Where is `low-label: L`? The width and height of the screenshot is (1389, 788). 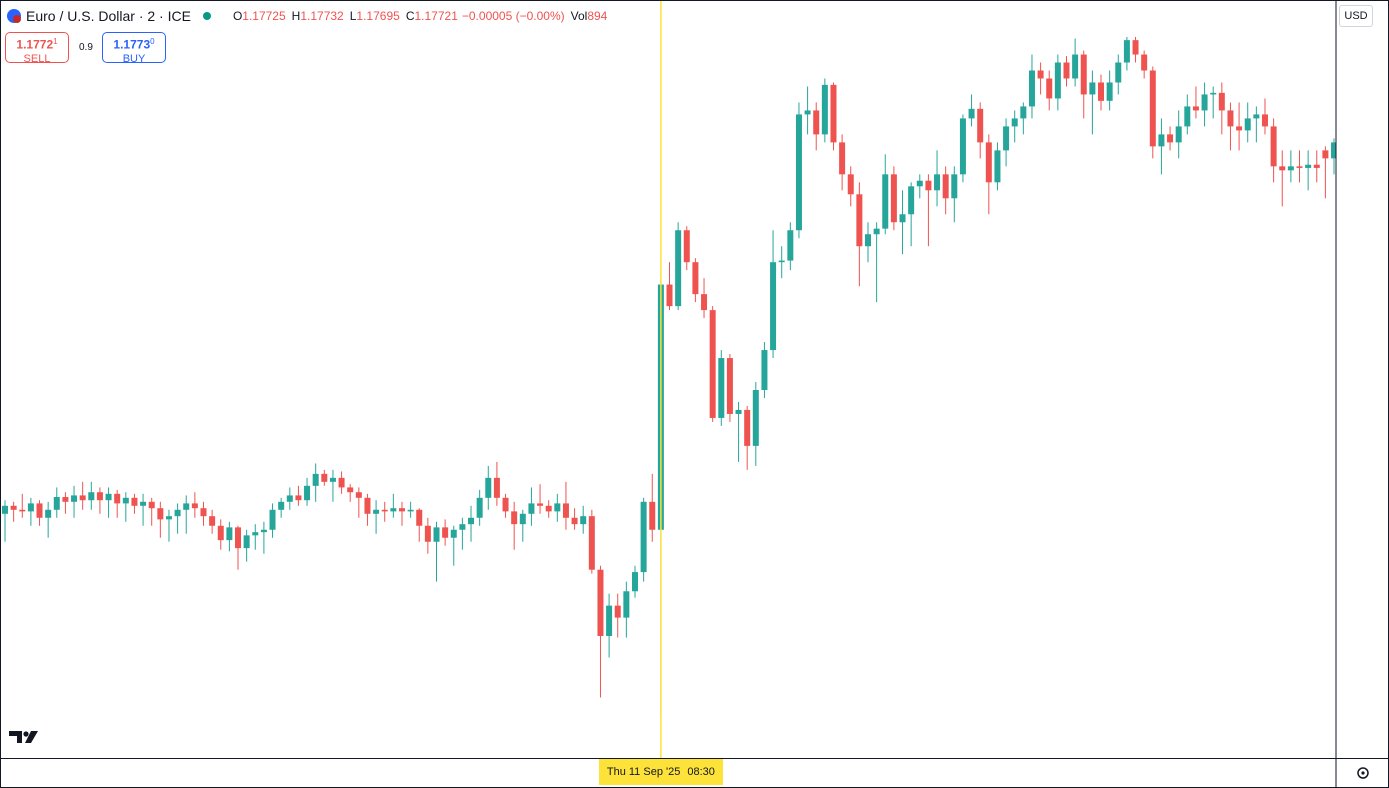
low-label: L is located at coordinates (353, 16).